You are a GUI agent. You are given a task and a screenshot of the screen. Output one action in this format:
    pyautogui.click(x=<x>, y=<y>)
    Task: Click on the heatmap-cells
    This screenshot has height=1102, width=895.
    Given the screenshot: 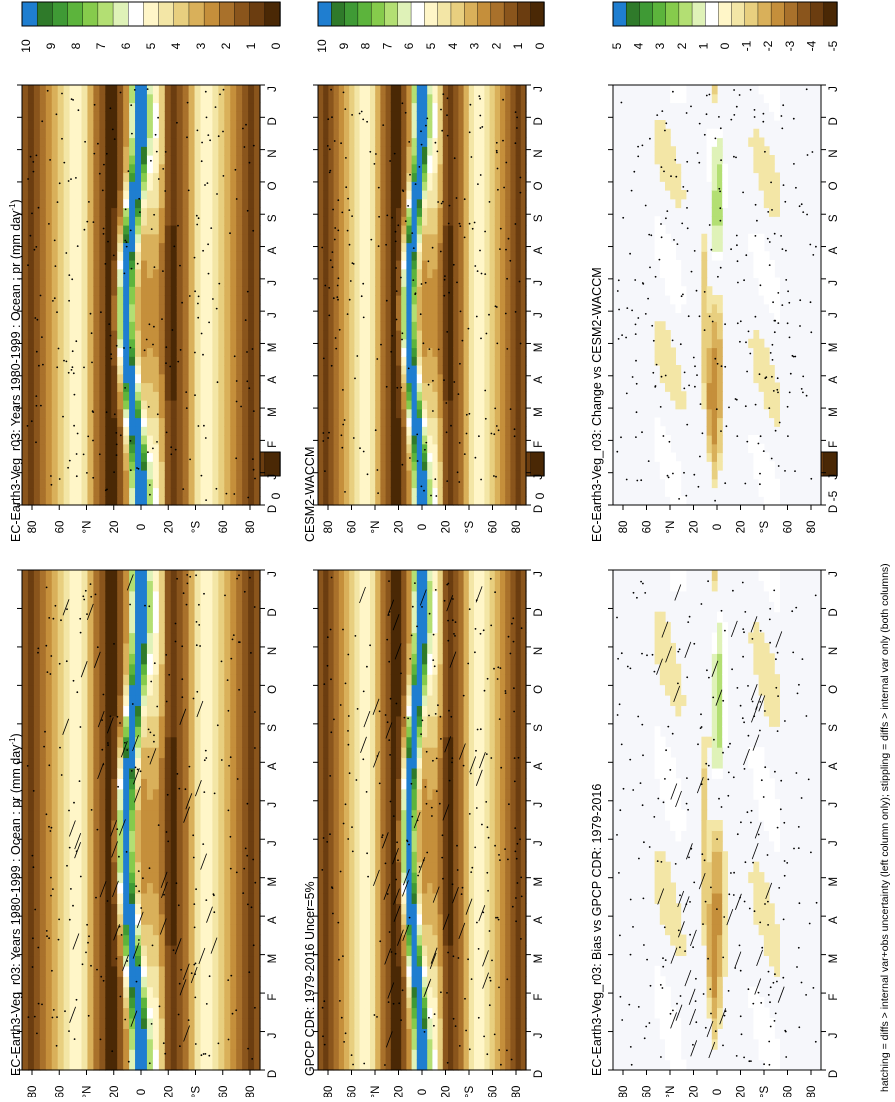 What is the action you would take?
    pyautogui.click(x=422, y=820)
    